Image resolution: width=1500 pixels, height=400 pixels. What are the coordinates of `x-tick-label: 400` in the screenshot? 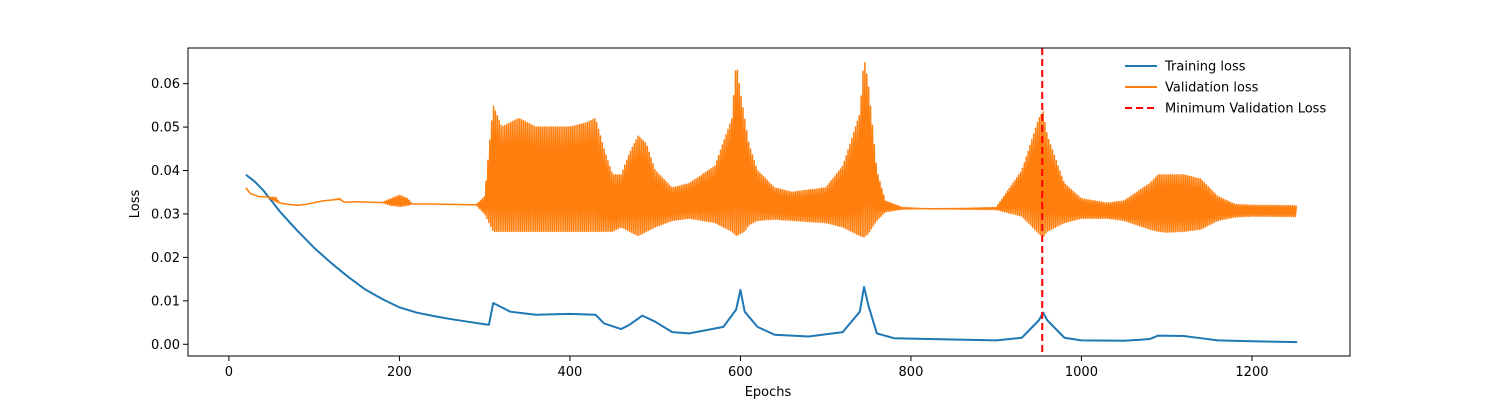 It's located at (570, 372).